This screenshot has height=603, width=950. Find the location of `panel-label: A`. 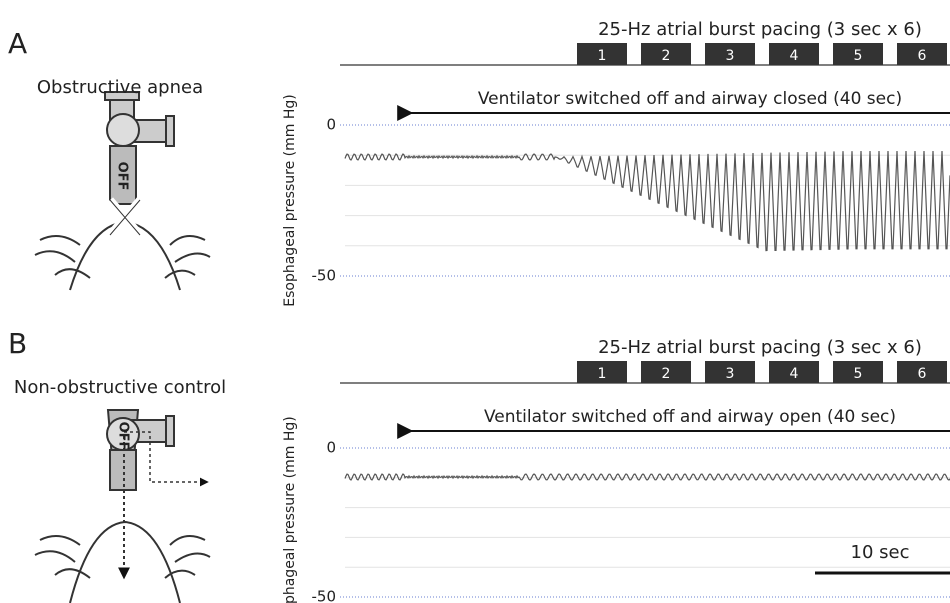

panel-label: A is located at coordinates (17, 43).